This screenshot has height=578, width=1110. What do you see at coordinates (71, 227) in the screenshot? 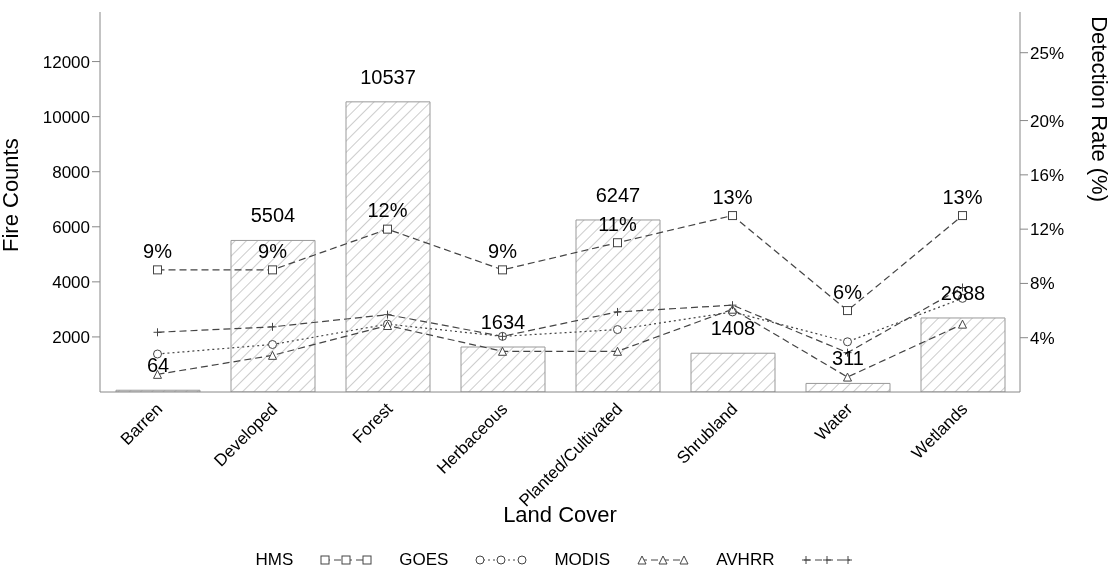
I see `y-tick-label: 6000` at bounding box center [71, 227].